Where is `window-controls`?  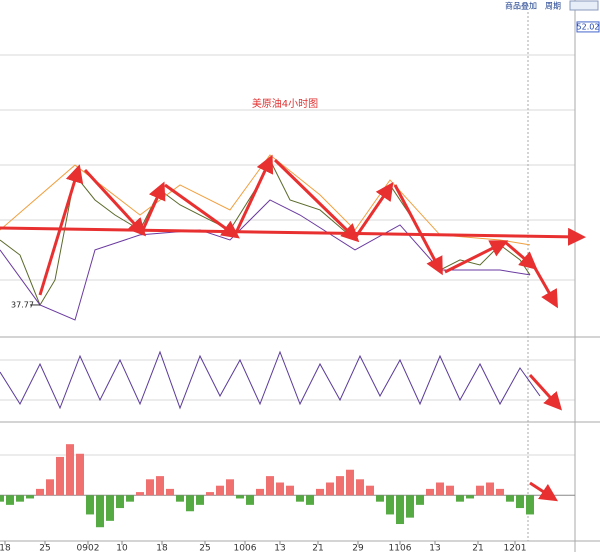 window-controls is located at coordinates (584, 5).